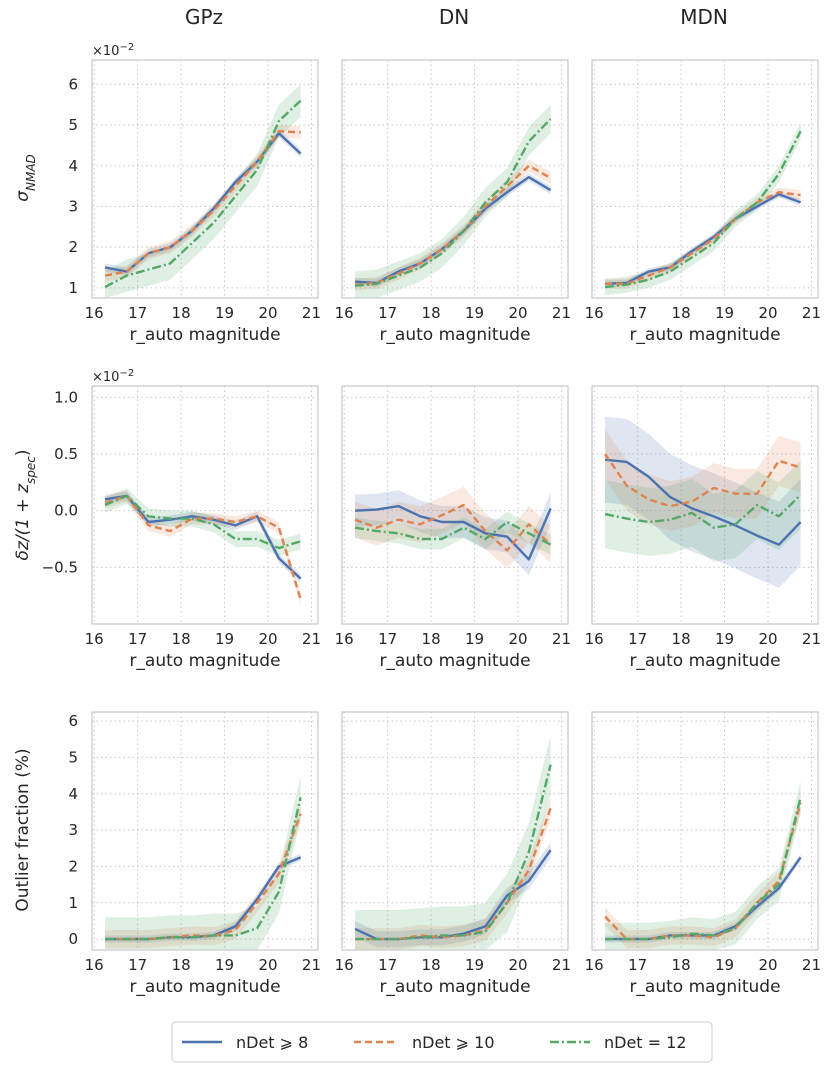 Image resolution: width=830 pixels, height=1072 pixels. I want to click on legend-frame, so click(442, 1042).